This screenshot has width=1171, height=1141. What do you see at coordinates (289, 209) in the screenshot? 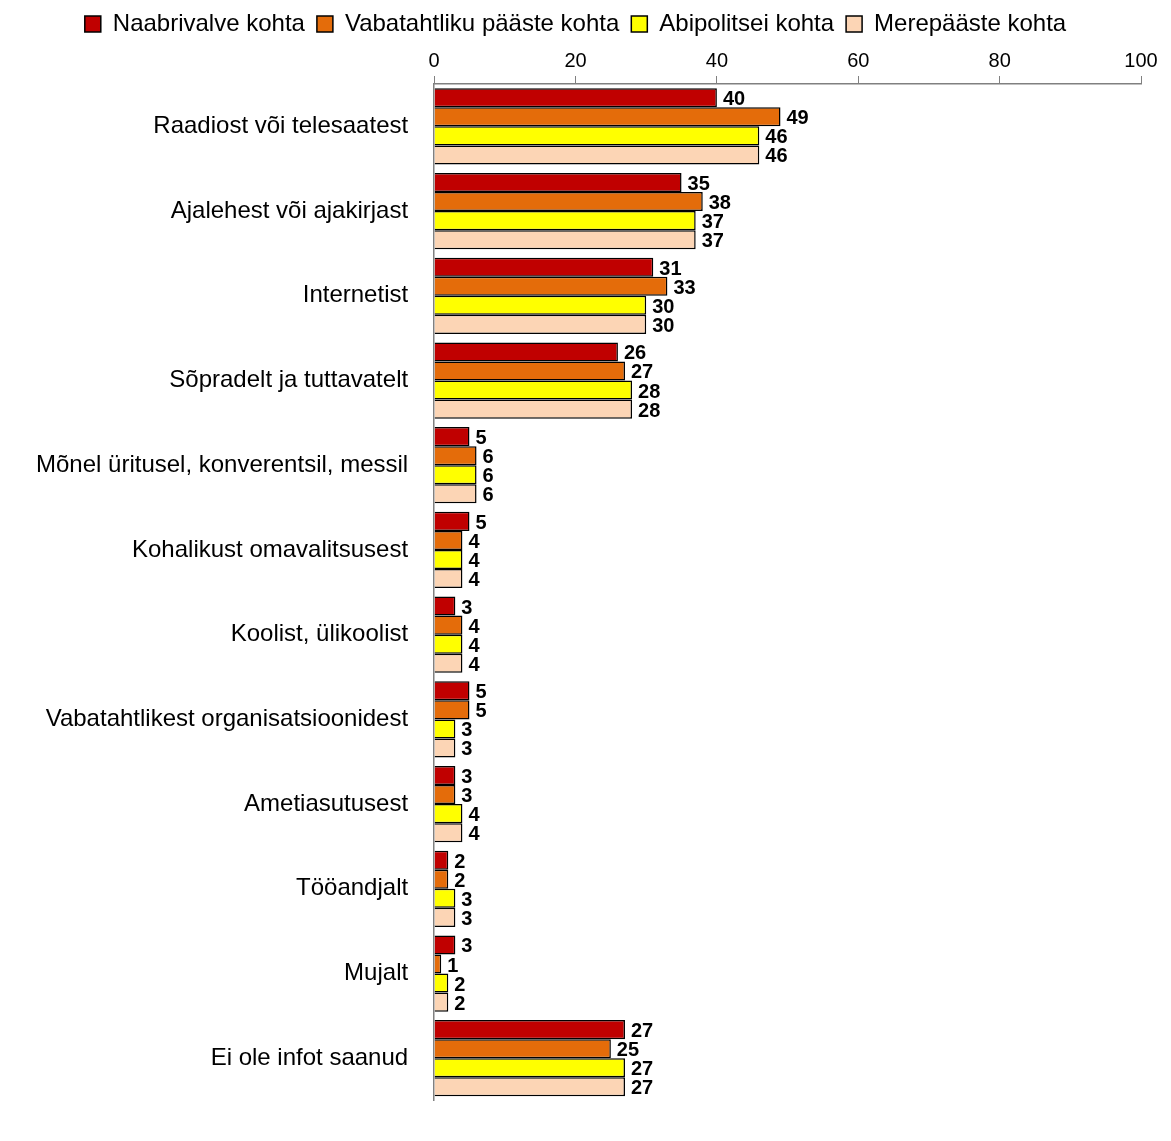
I see `y-tick-label: Ajalehest või ajakirjast` at bounding box center [289, 209].